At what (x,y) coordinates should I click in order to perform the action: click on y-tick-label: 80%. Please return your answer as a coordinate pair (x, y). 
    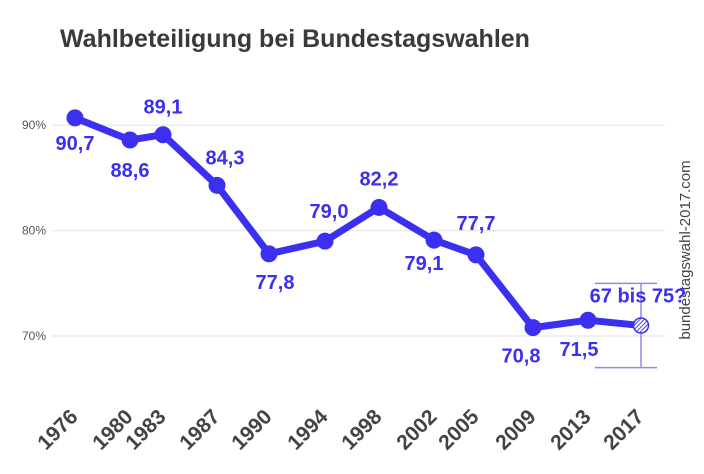
    Looking at the image, I should click on (34, 231).